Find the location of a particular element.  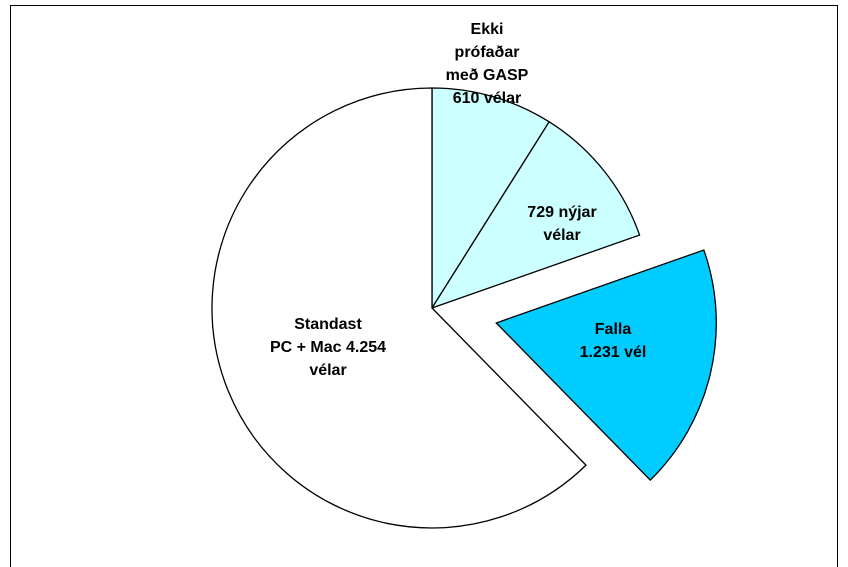

slice-label: Ekki is located at coordinates (487, 29).